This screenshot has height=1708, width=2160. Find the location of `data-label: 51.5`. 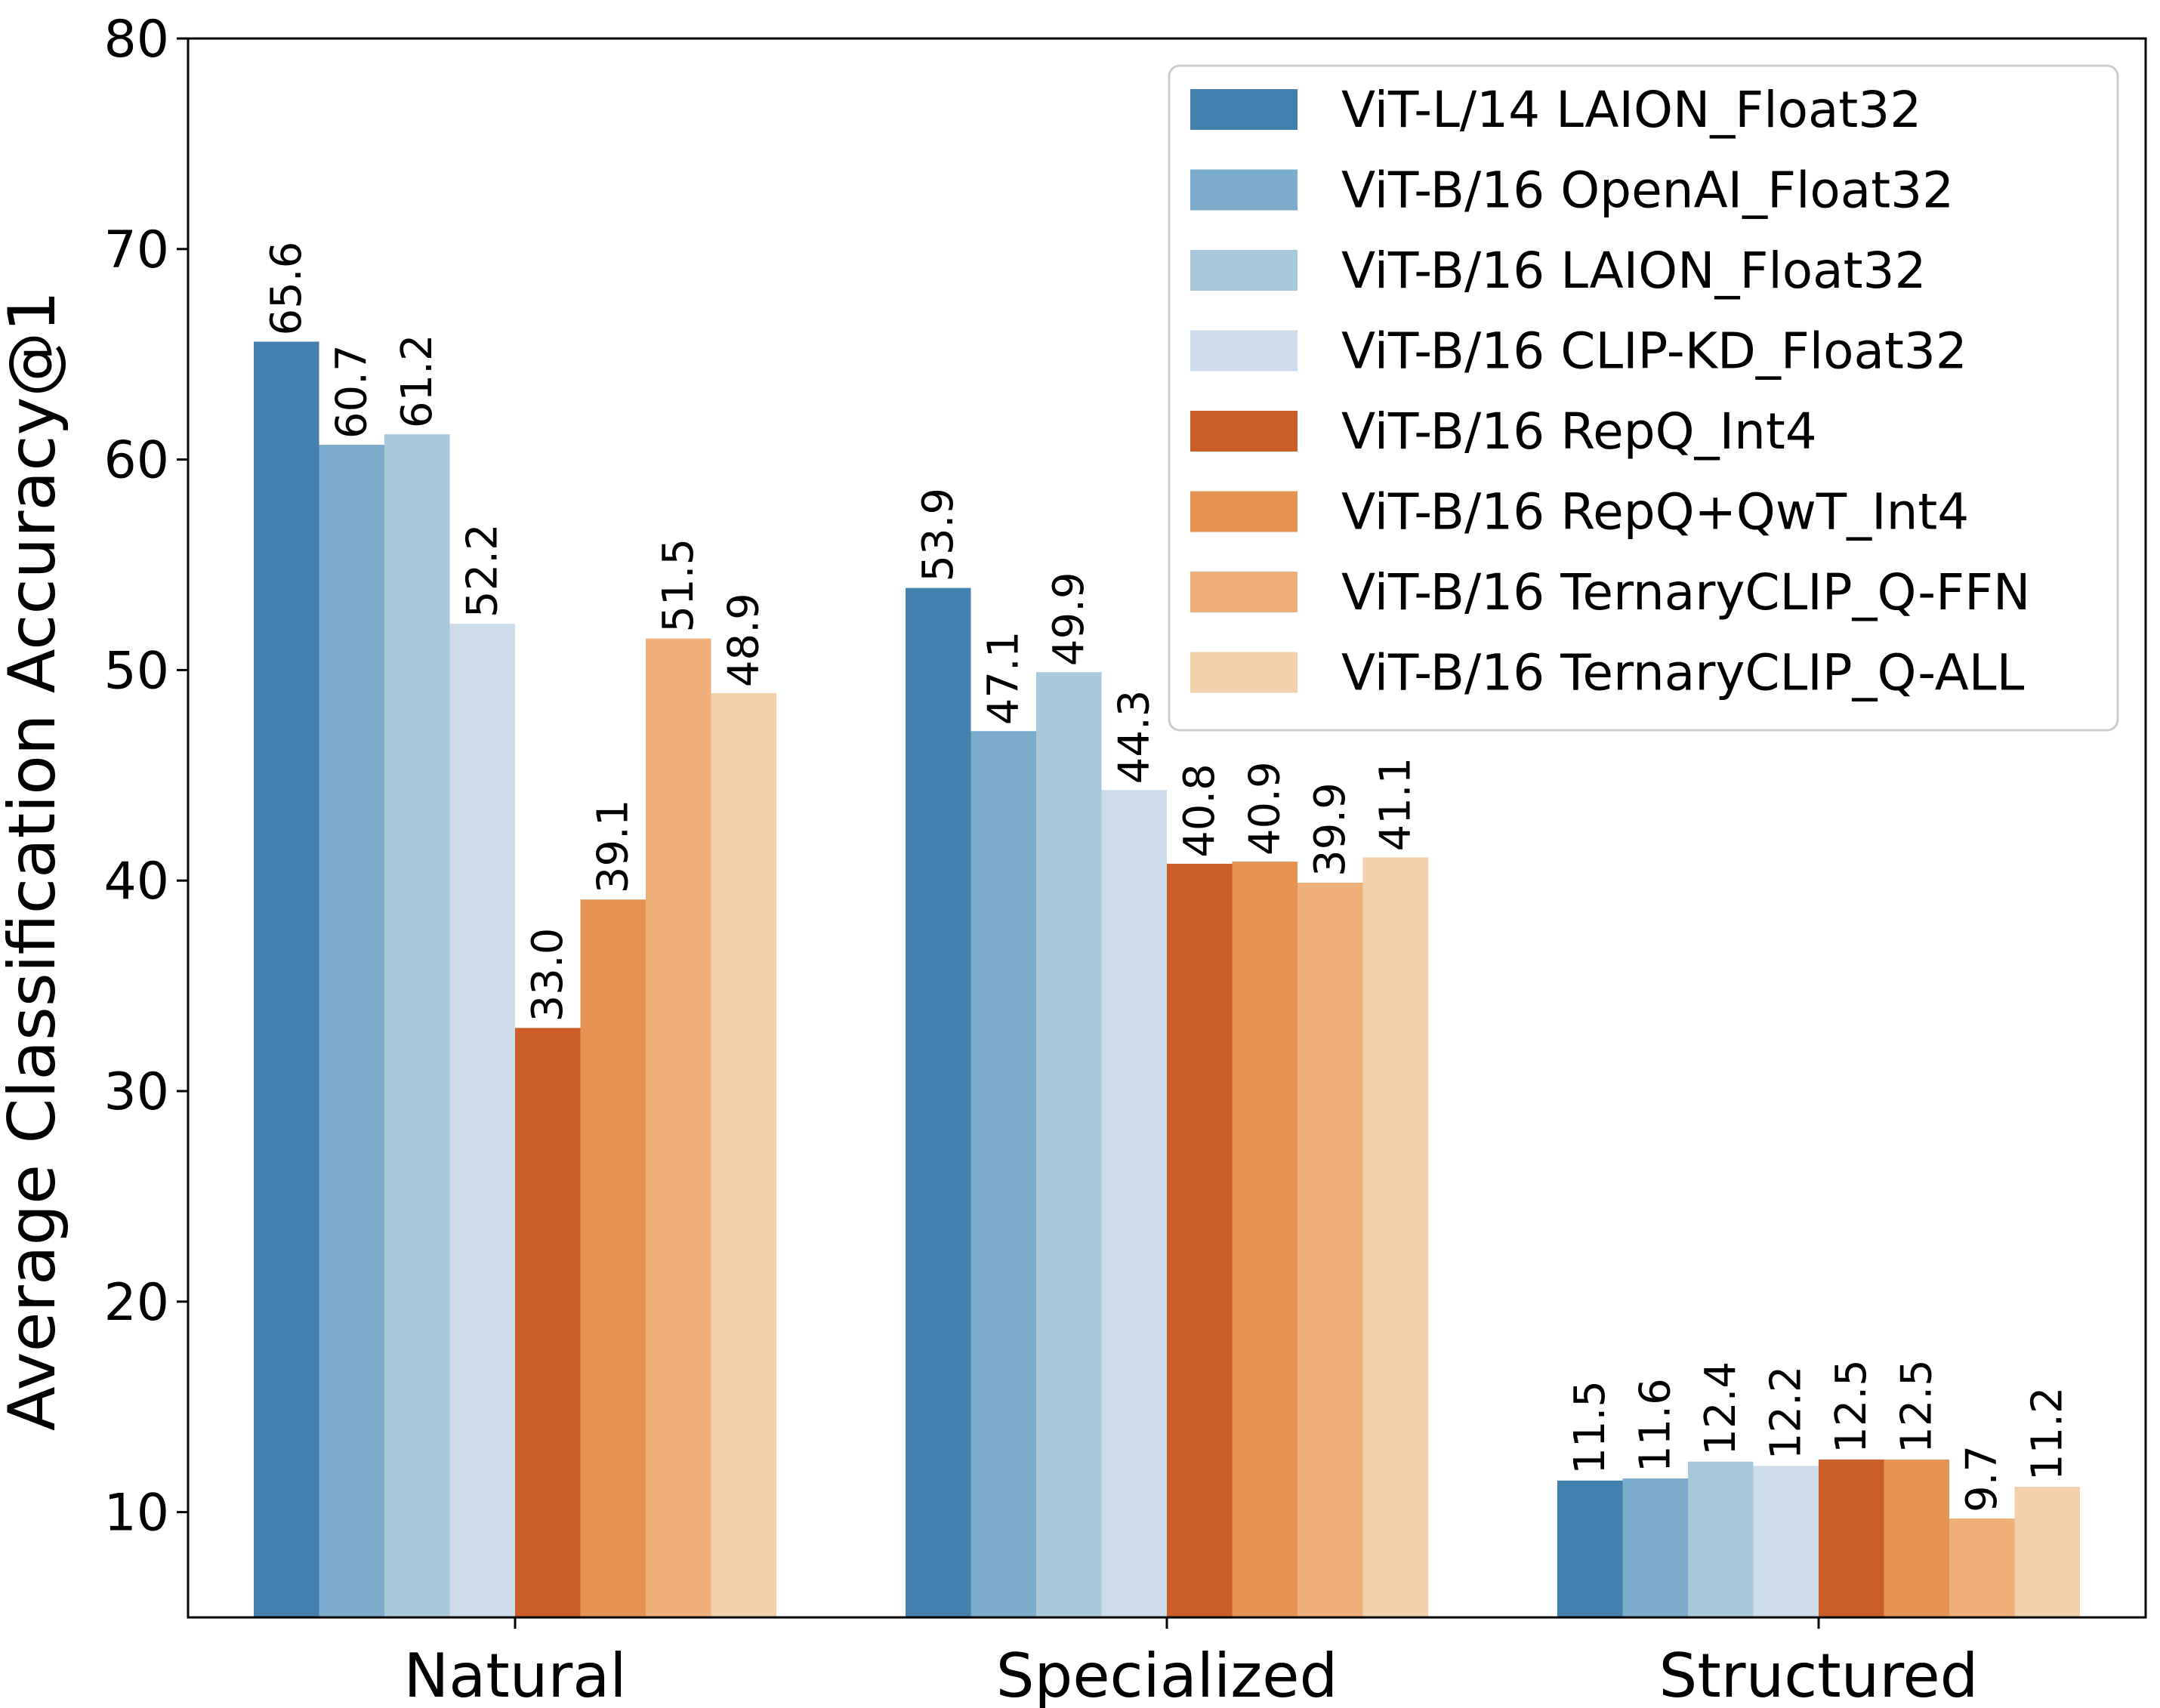

data-label: 51.5 is located at coordinates (678, 585).